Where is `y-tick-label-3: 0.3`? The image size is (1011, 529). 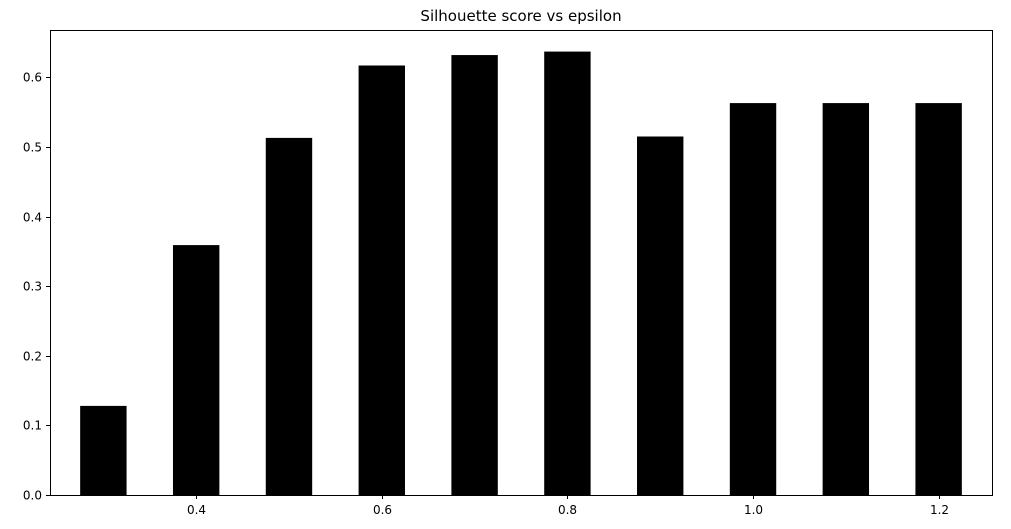
y-tick-label-3: 0.3 is located at coordinates (32, 287).